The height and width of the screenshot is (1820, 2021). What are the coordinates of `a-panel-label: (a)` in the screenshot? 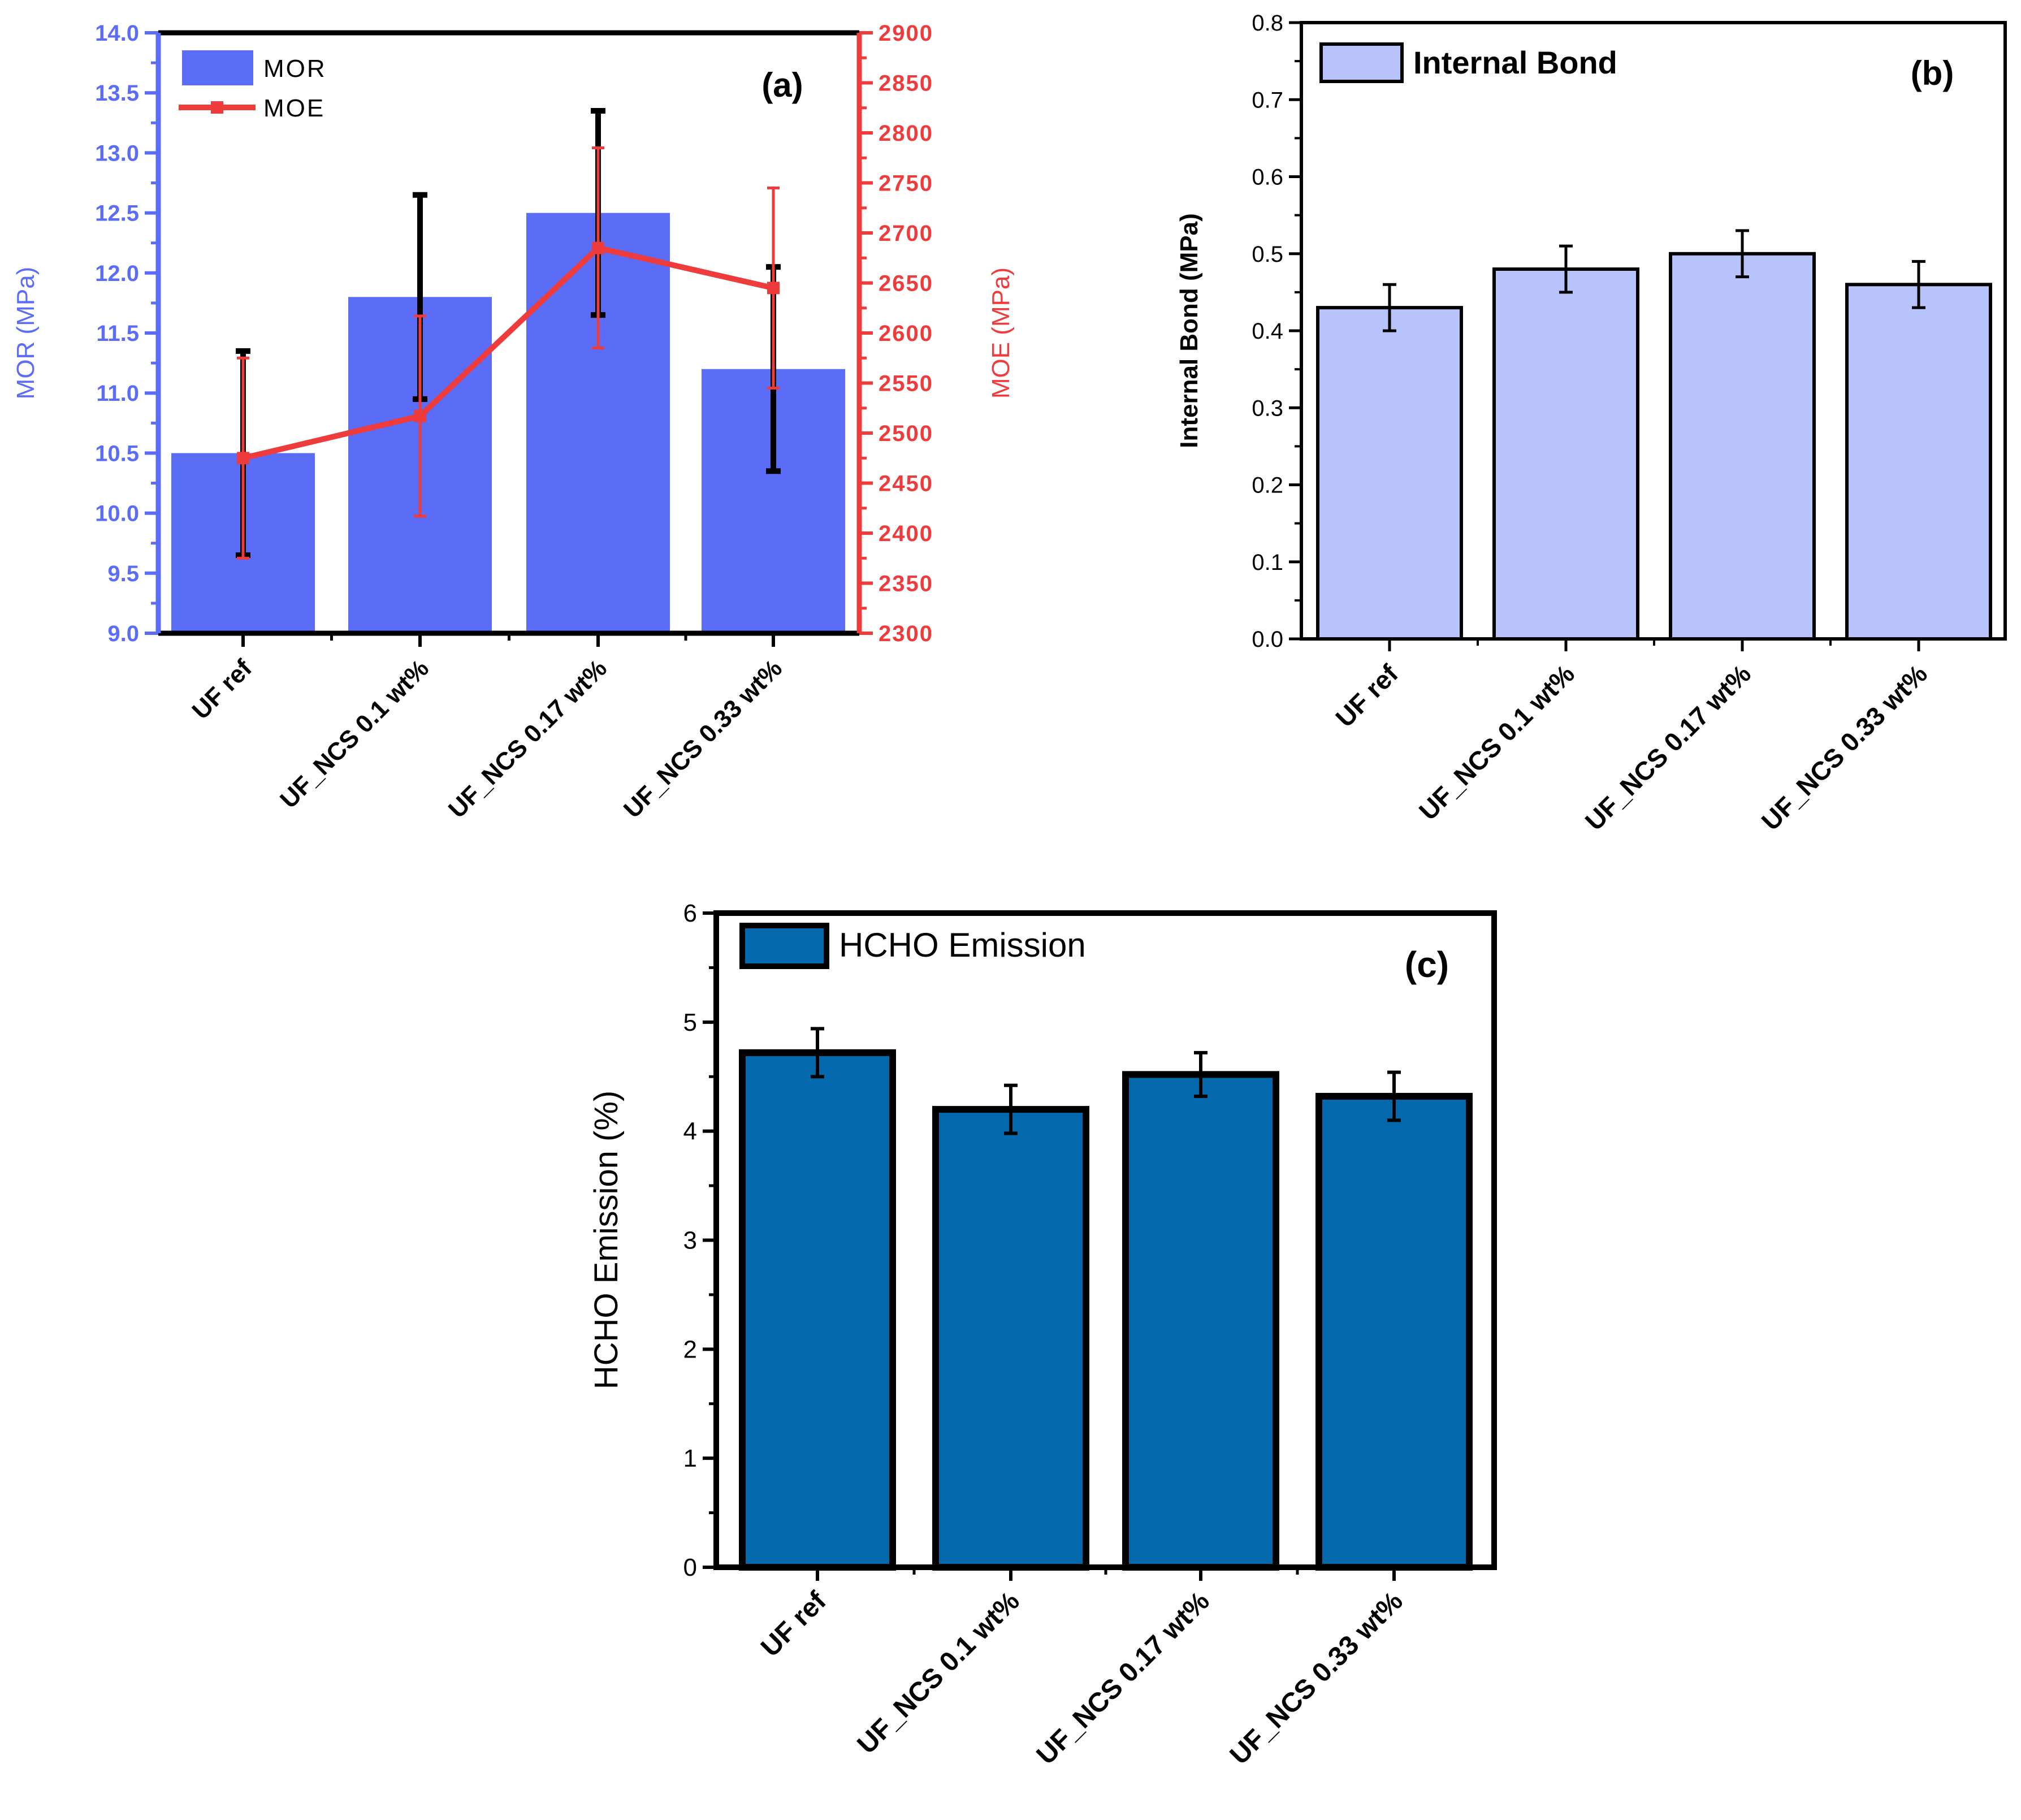 It's located at (782, 85).